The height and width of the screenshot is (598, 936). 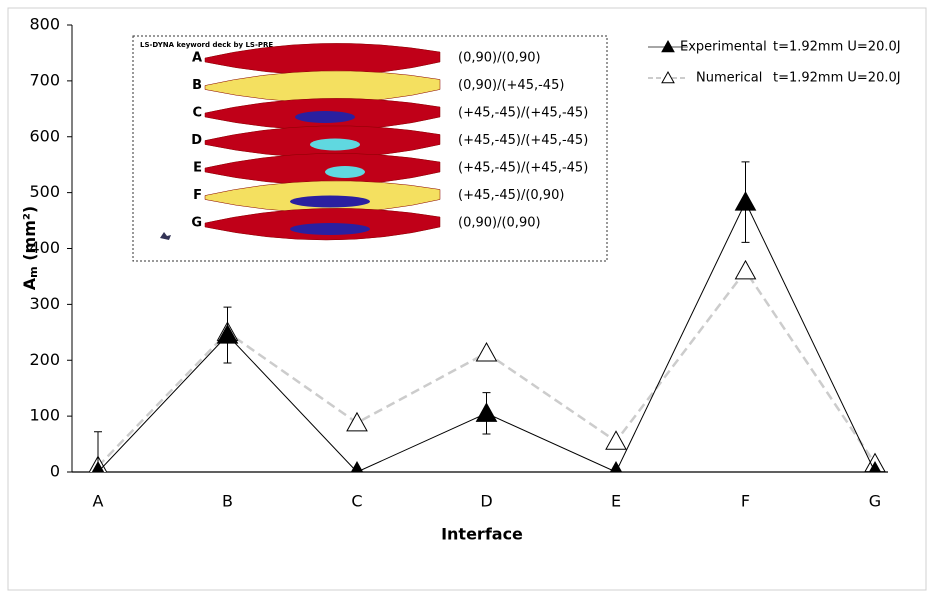 What do you see at coordinates (44, 135) in the screenshot?
I see `y-tick-label: 600` at bounding box center [44, 135].